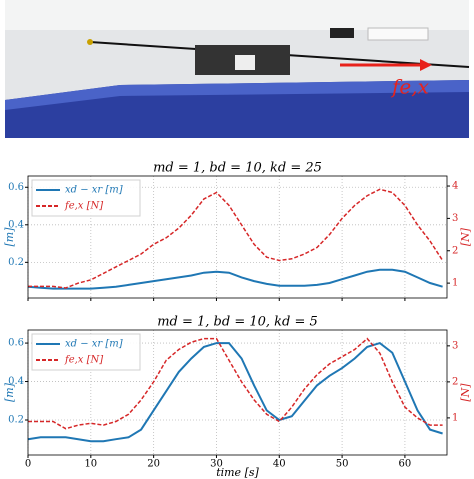 The width and height of the screenshot is (474, 479). I want to click on y2-tick-label: 4, so click(455, 186).